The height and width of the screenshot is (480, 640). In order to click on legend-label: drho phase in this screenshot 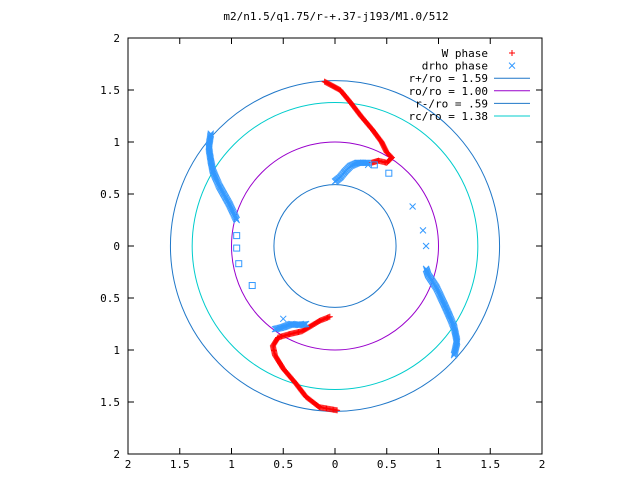, I will do `click(455, 66)`.